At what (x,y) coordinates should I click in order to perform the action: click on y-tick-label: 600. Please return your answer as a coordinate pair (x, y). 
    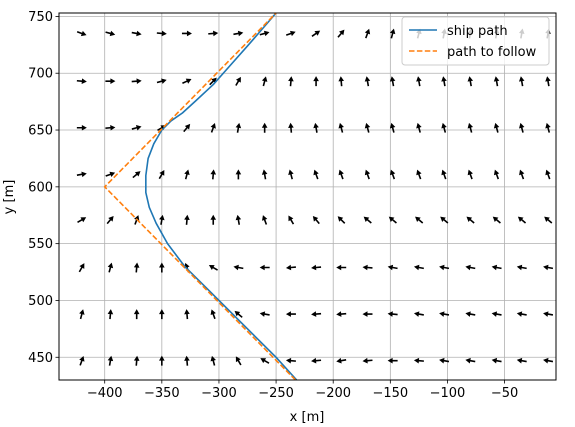
    Looking at the image, I should click on (40, 187).